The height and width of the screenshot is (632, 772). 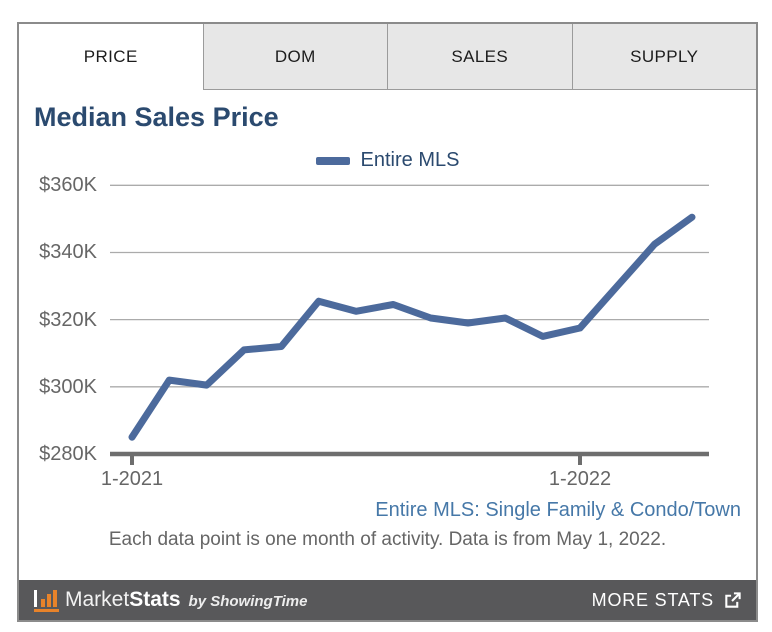 What do you see at coordinates (410, 160) in the screenshot?
I see `legend-label: Entire MLS` at bounding box center [410, 160].